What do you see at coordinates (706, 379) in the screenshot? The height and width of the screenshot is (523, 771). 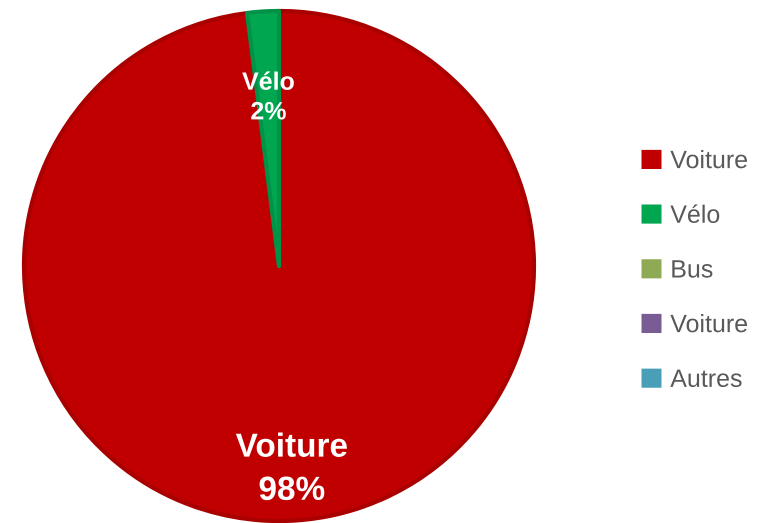 I see `legend-label: Autres` at bounding box center [706, 379].